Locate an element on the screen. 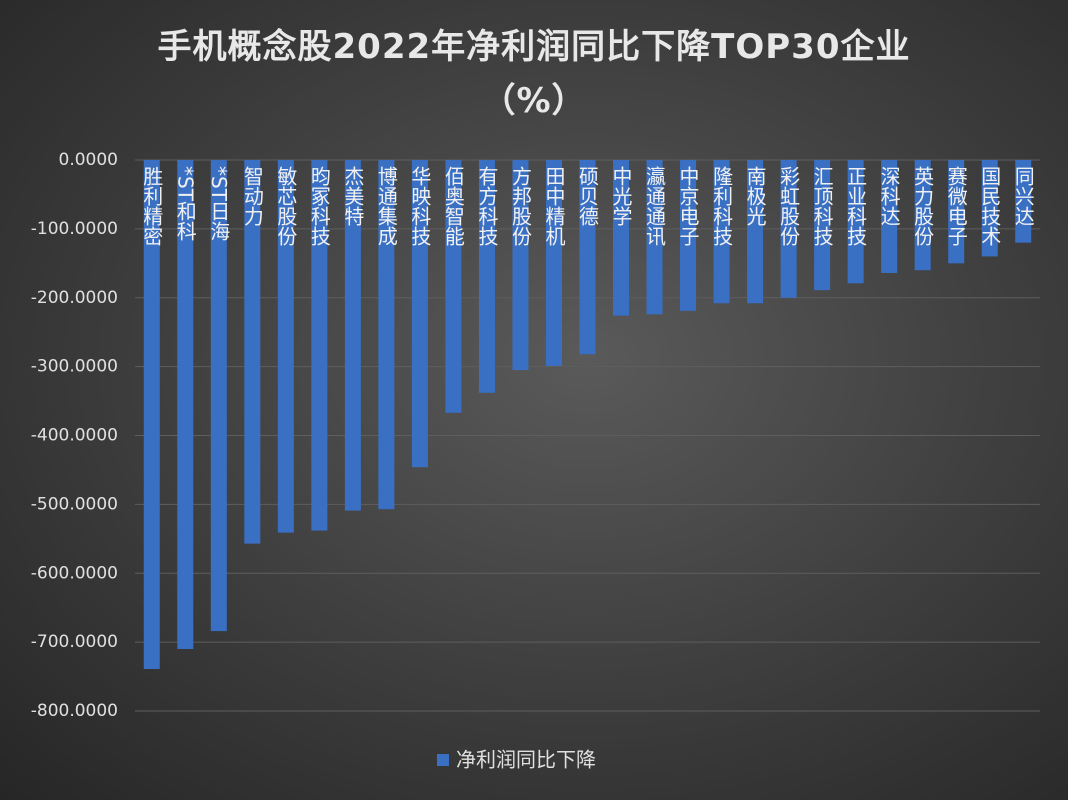 The width and height of the screenshot is (1068, 800). x-tick-label: 中京电子 is located at coordinates (688, 206).